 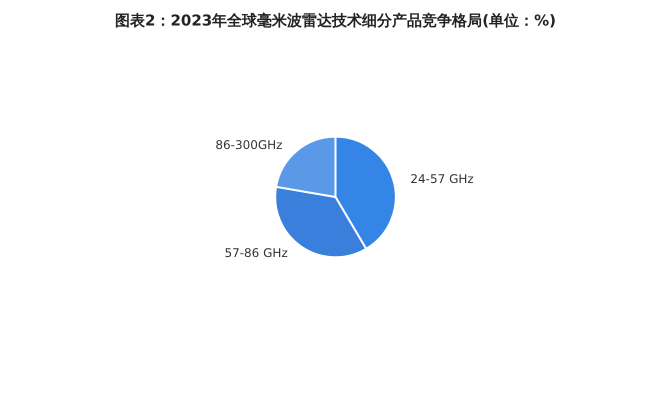 I want to click on slice-label: 57-86 GHz, so click(x=256, y=253).